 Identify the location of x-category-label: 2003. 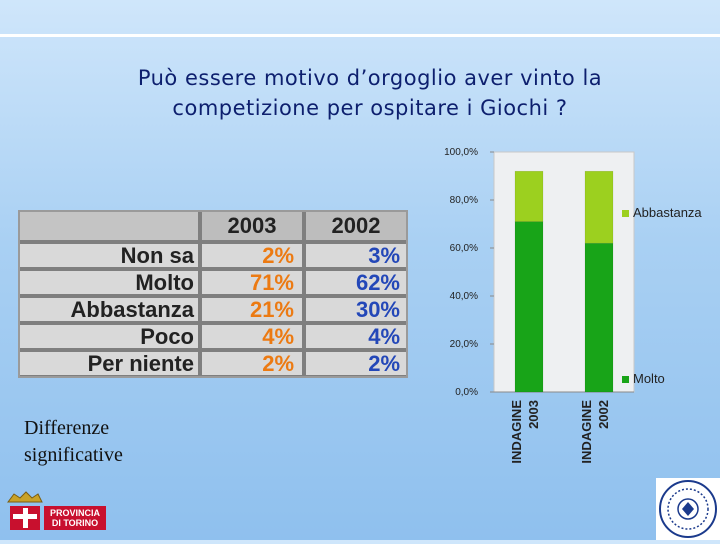
(533, 414).